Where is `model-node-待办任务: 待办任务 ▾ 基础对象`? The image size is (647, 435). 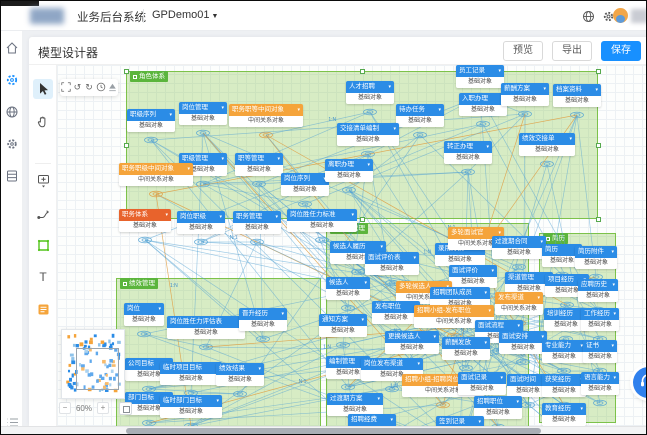
model-node-待办任务: 待办任务 ▾ 基础对象 is located at coordinates (420, 115).